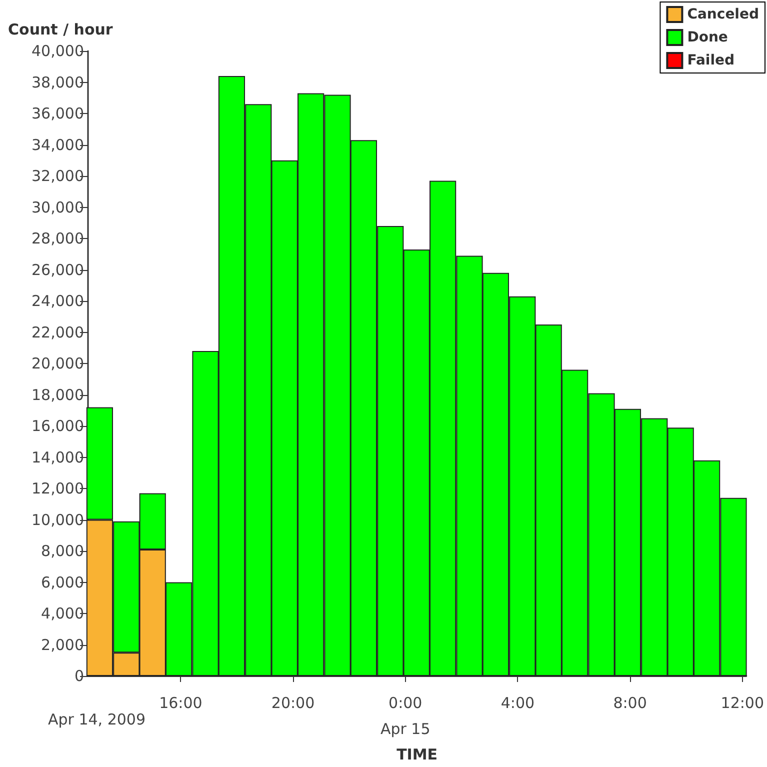 The height and width of the screenshot is (767, 767). I want to click on y-tick-label: 14,000, so click(58, 457).